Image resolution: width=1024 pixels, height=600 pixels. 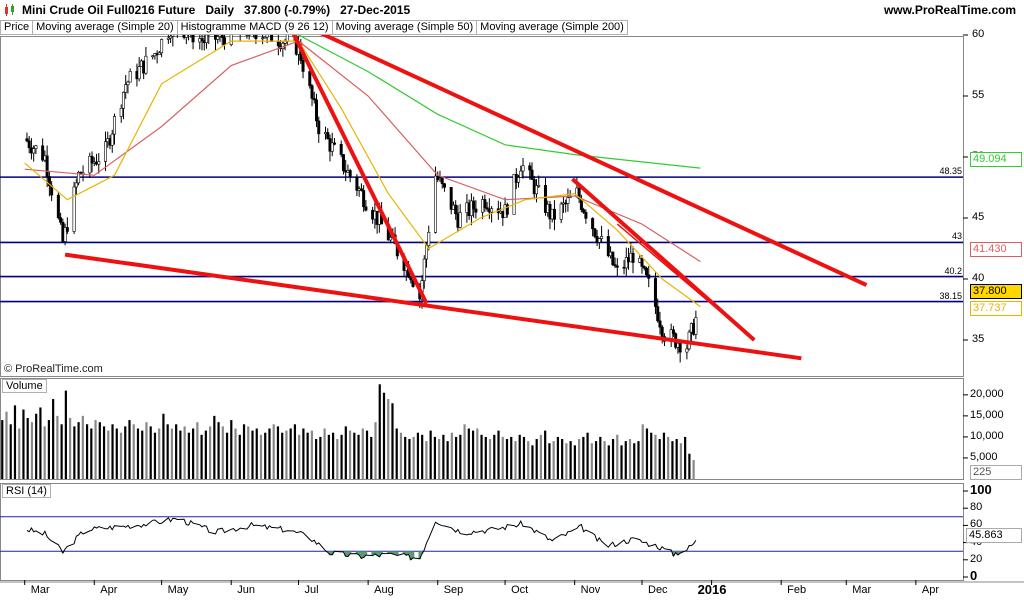 I want to click on ma200-line, so click(x=466, y=95).